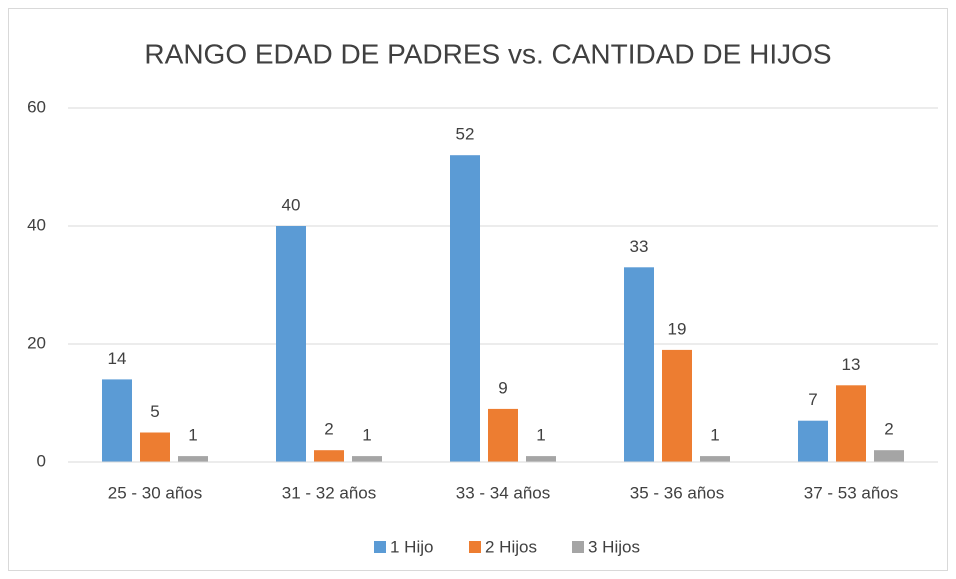 The height and width of the screenshot is (579, 956). I want to click on legend-label: 1 Hijo, so click(411, 546).